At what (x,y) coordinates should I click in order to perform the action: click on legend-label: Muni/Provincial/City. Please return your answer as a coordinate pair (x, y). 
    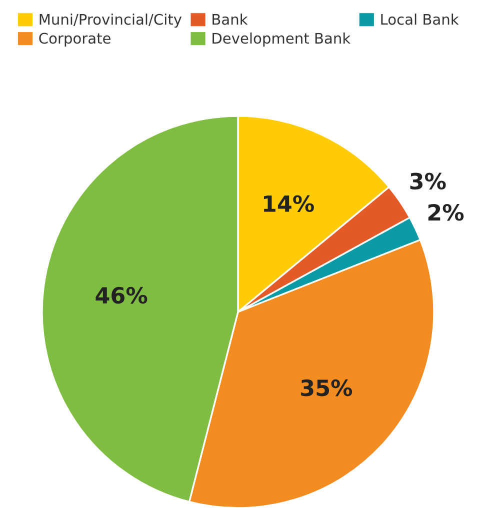
    Looking at the image, I should click on (111, 21).